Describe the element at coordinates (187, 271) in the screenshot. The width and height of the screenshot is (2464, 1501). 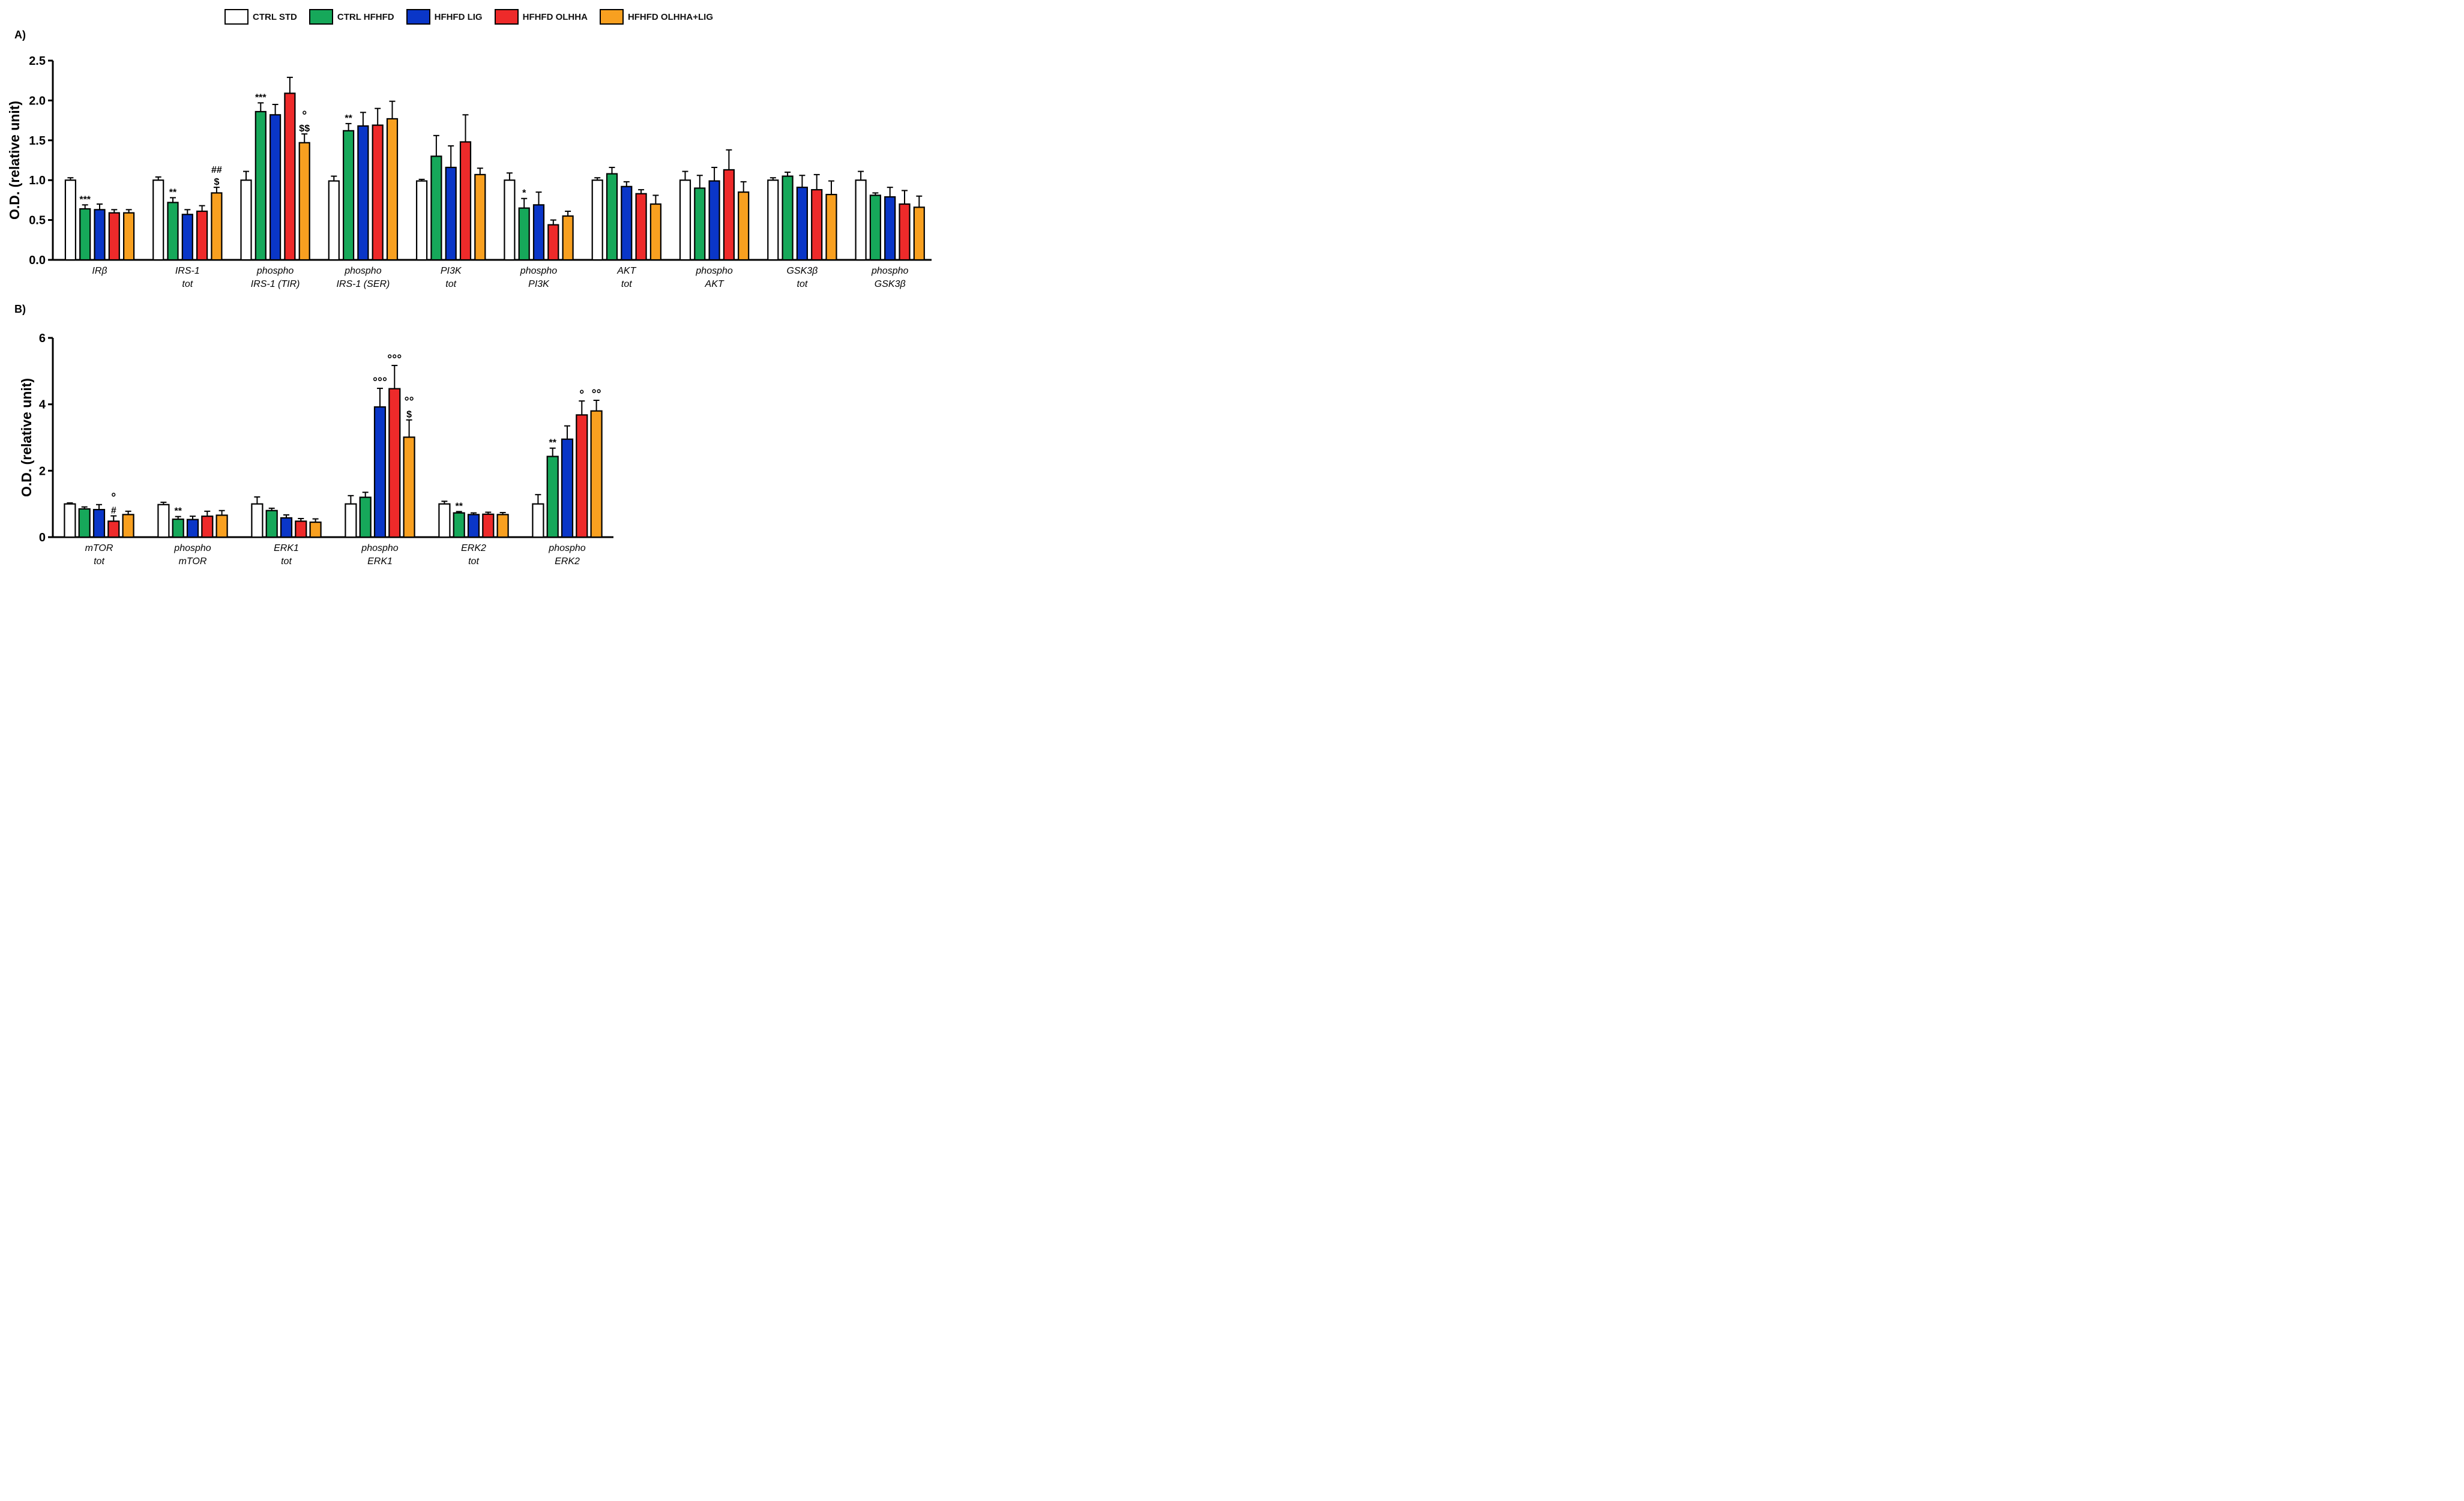
I see `category-label: IRS-1` at that location.